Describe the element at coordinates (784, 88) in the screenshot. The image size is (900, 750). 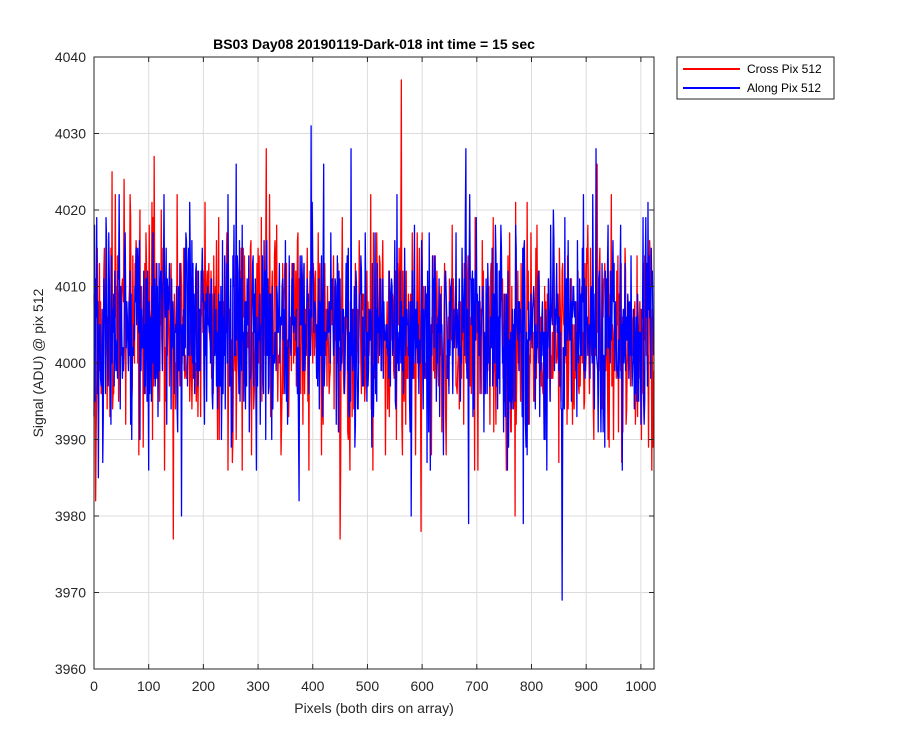
I see `legend-entry-along: Along Pix 512` at that location.